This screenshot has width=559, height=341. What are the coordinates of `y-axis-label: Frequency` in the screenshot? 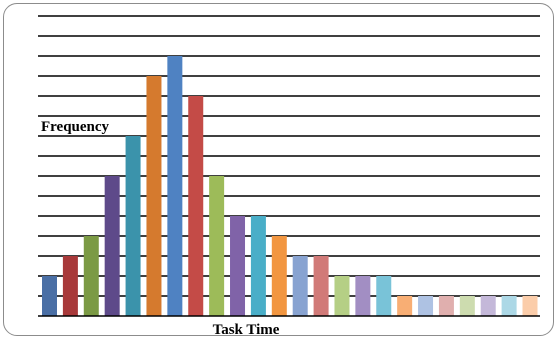 It's located at (75, 127).